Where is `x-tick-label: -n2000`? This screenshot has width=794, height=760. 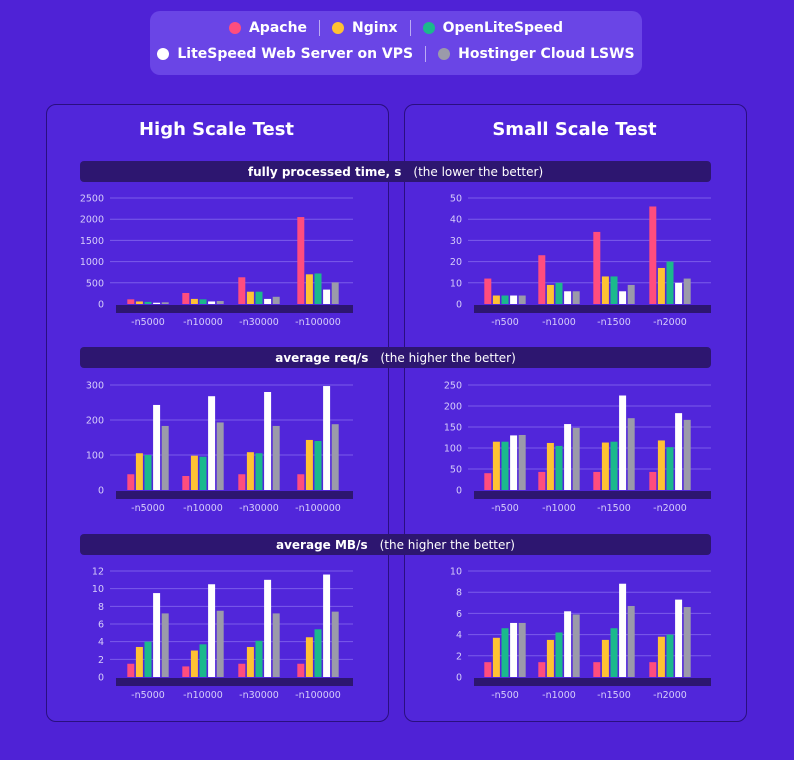 x-tick-label: -n2000 is located at coordinates (670, 508).